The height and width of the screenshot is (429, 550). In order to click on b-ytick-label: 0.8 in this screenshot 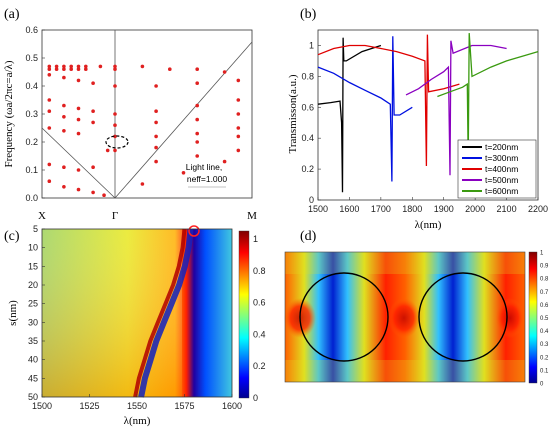, I will do `click(307, 76)`.